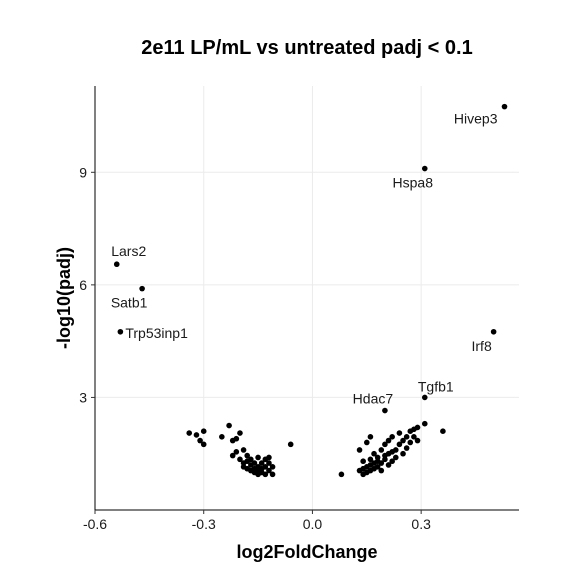 The height and width of the screenshot is (576, 576). Describe the element at coordinates (306, 48) in the screenshot. I see `chart-title: 2e11 LP/mL vs untreated padj < 0.1` at that location.